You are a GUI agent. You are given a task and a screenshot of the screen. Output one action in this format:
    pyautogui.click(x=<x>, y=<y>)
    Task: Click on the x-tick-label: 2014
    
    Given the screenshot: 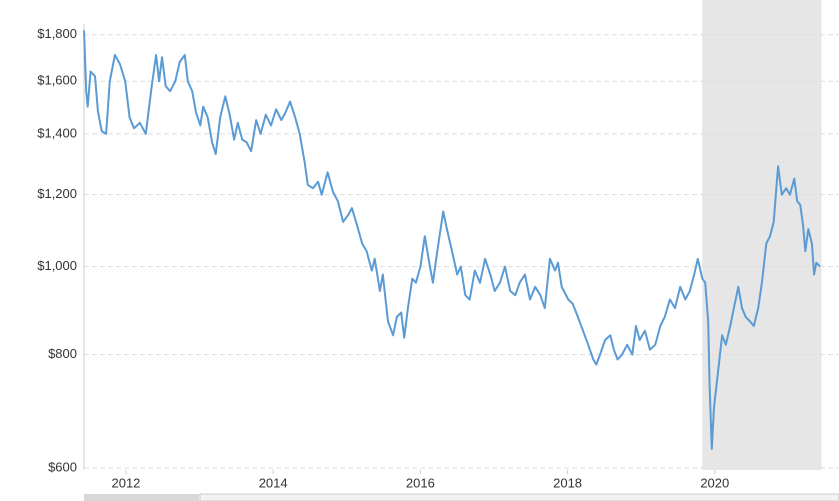 What is the action you would take?
    pyautogui.click(x=273, y=482)
    